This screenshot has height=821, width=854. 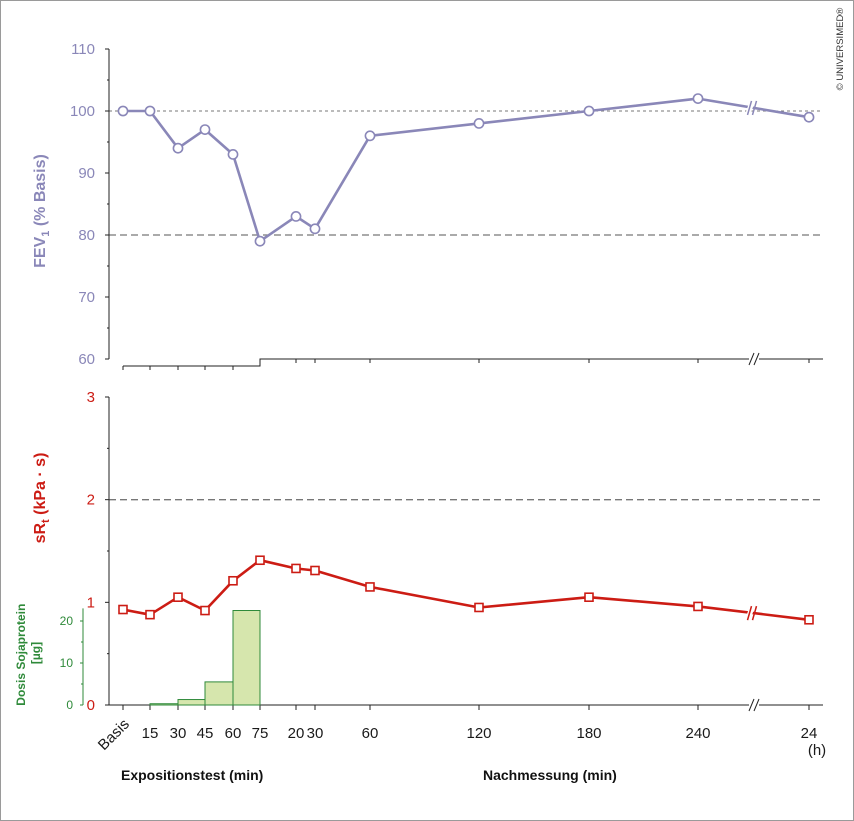 What do you see at coordinates (91, 397) in the screenshot?
I see `srt-y-tick-label: 3` at bounding box center [91, 397].